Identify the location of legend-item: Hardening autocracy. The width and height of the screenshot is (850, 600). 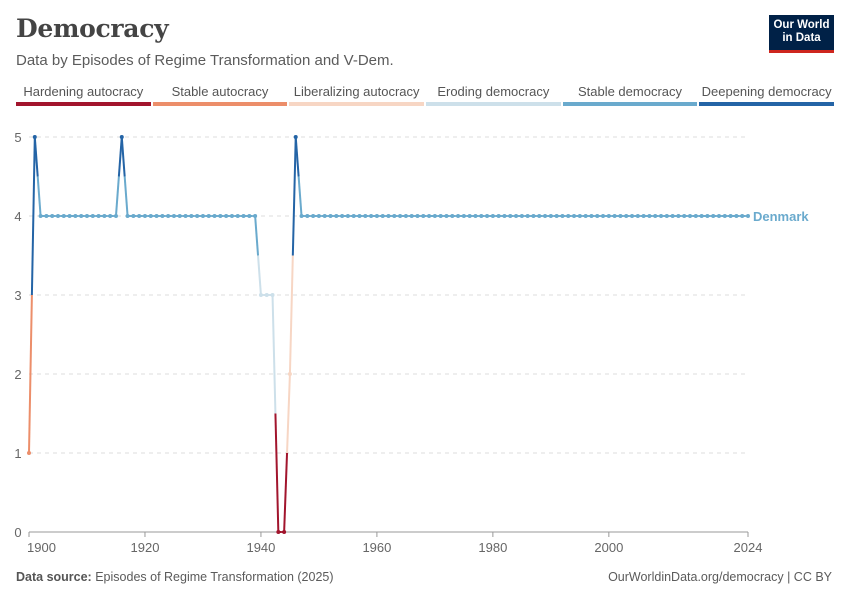
(83, 95).